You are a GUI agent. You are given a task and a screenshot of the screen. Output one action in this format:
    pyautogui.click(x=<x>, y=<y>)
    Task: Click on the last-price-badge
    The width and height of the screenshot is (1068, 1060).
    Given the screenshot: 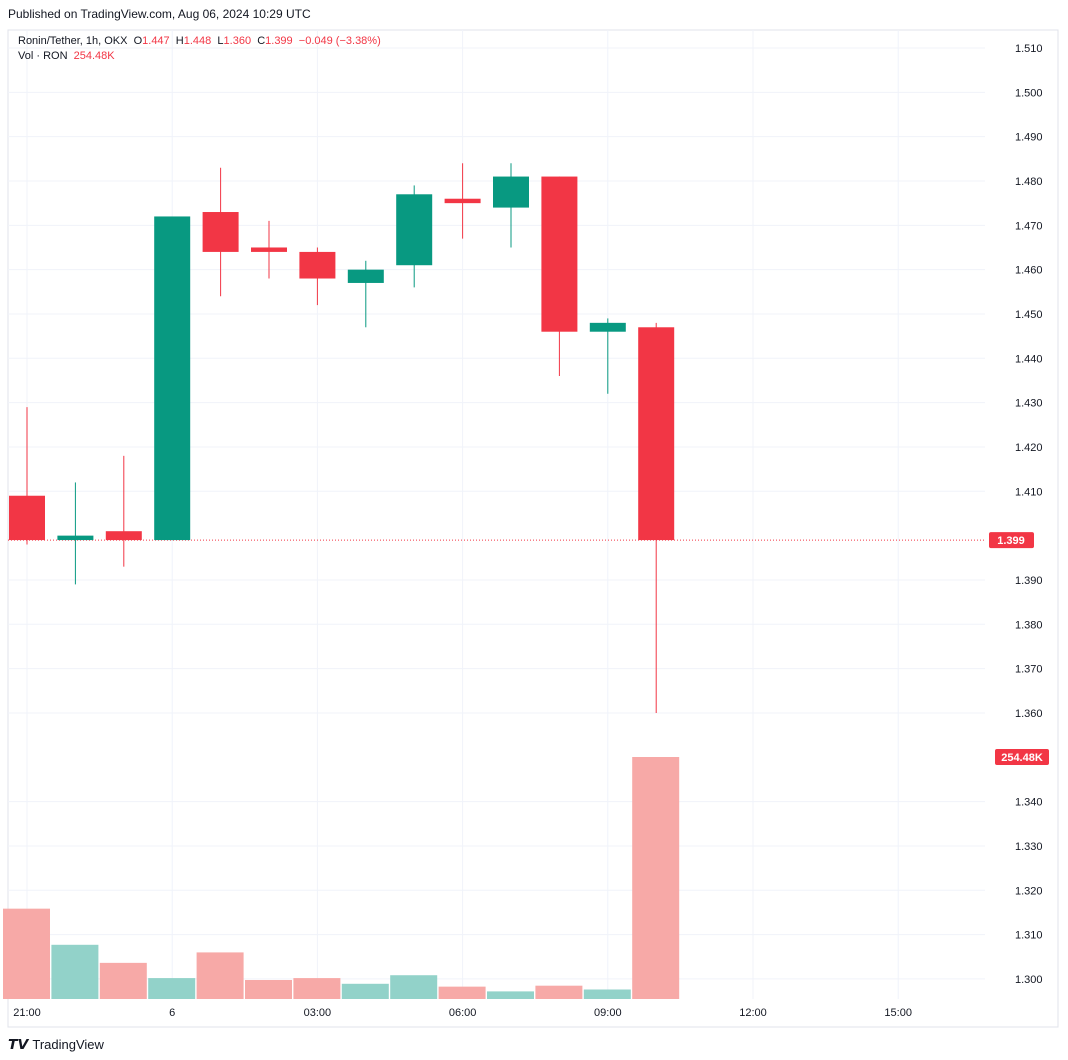 What is the action you would take?
    pyautogui.click(x=1011, y=540)
    